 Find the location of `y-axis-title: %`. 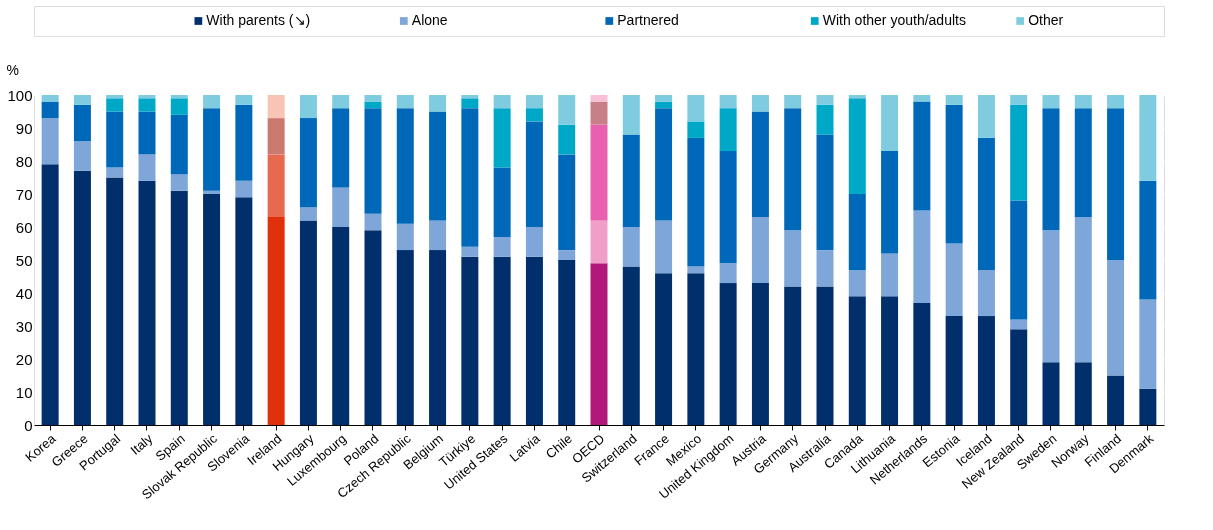

y-axis-title: % is located at coordinates (12, 69).